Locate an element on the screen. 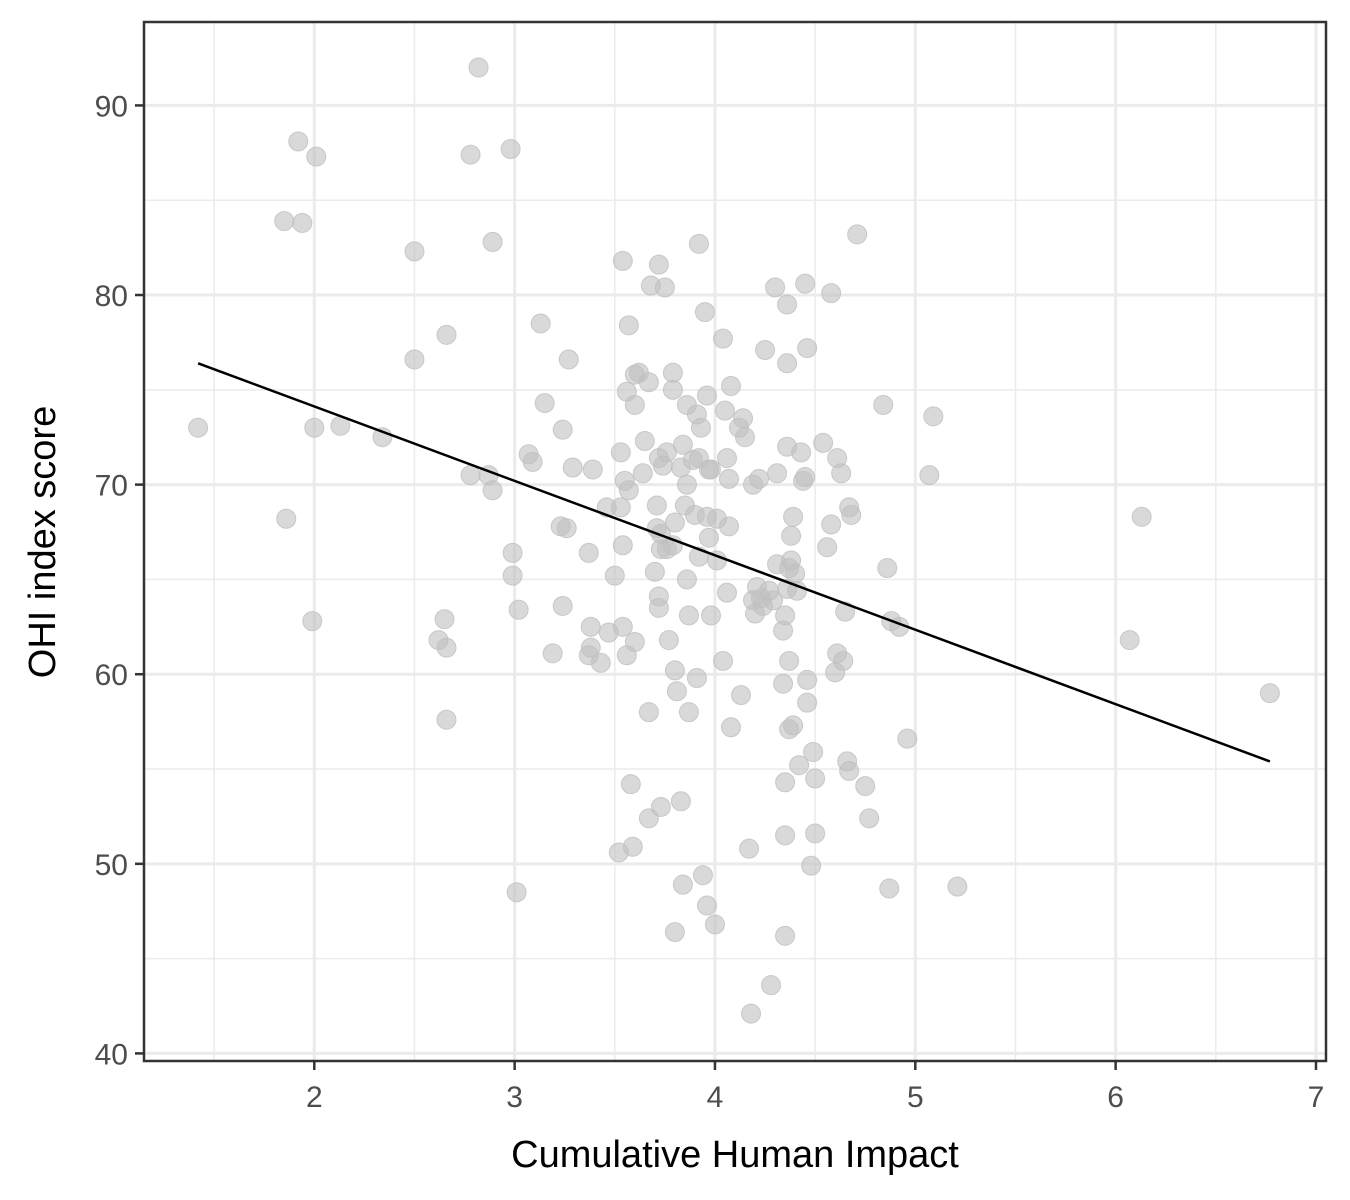 The height and width of the screenshot is (1200, 1350). y-axis-title: OHI index score is located at coordinates (43, 542).